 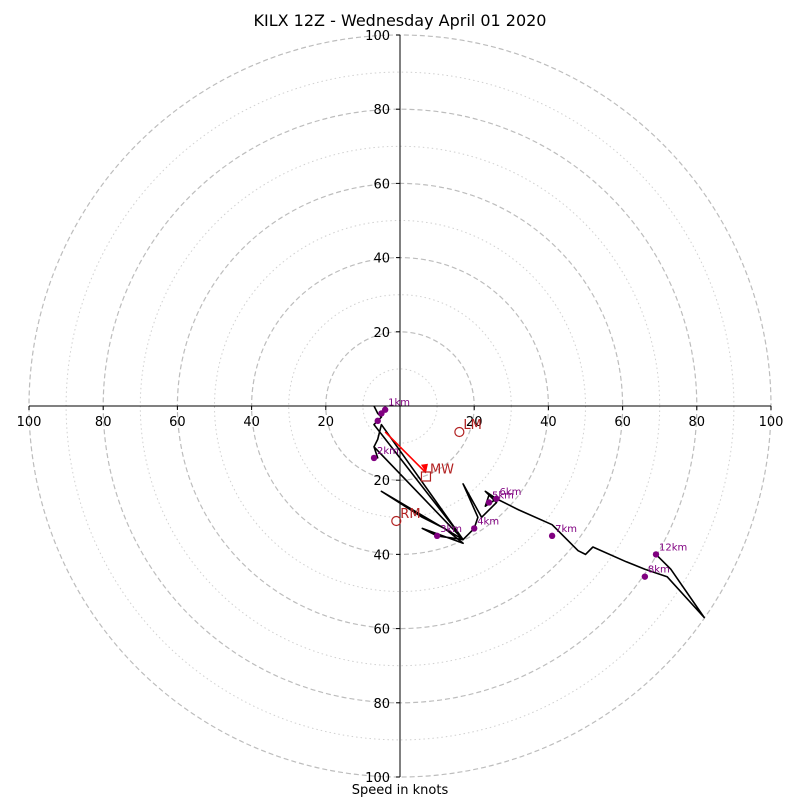 I want to click on height-marker-label: 12km, so click(x=673, y=547).